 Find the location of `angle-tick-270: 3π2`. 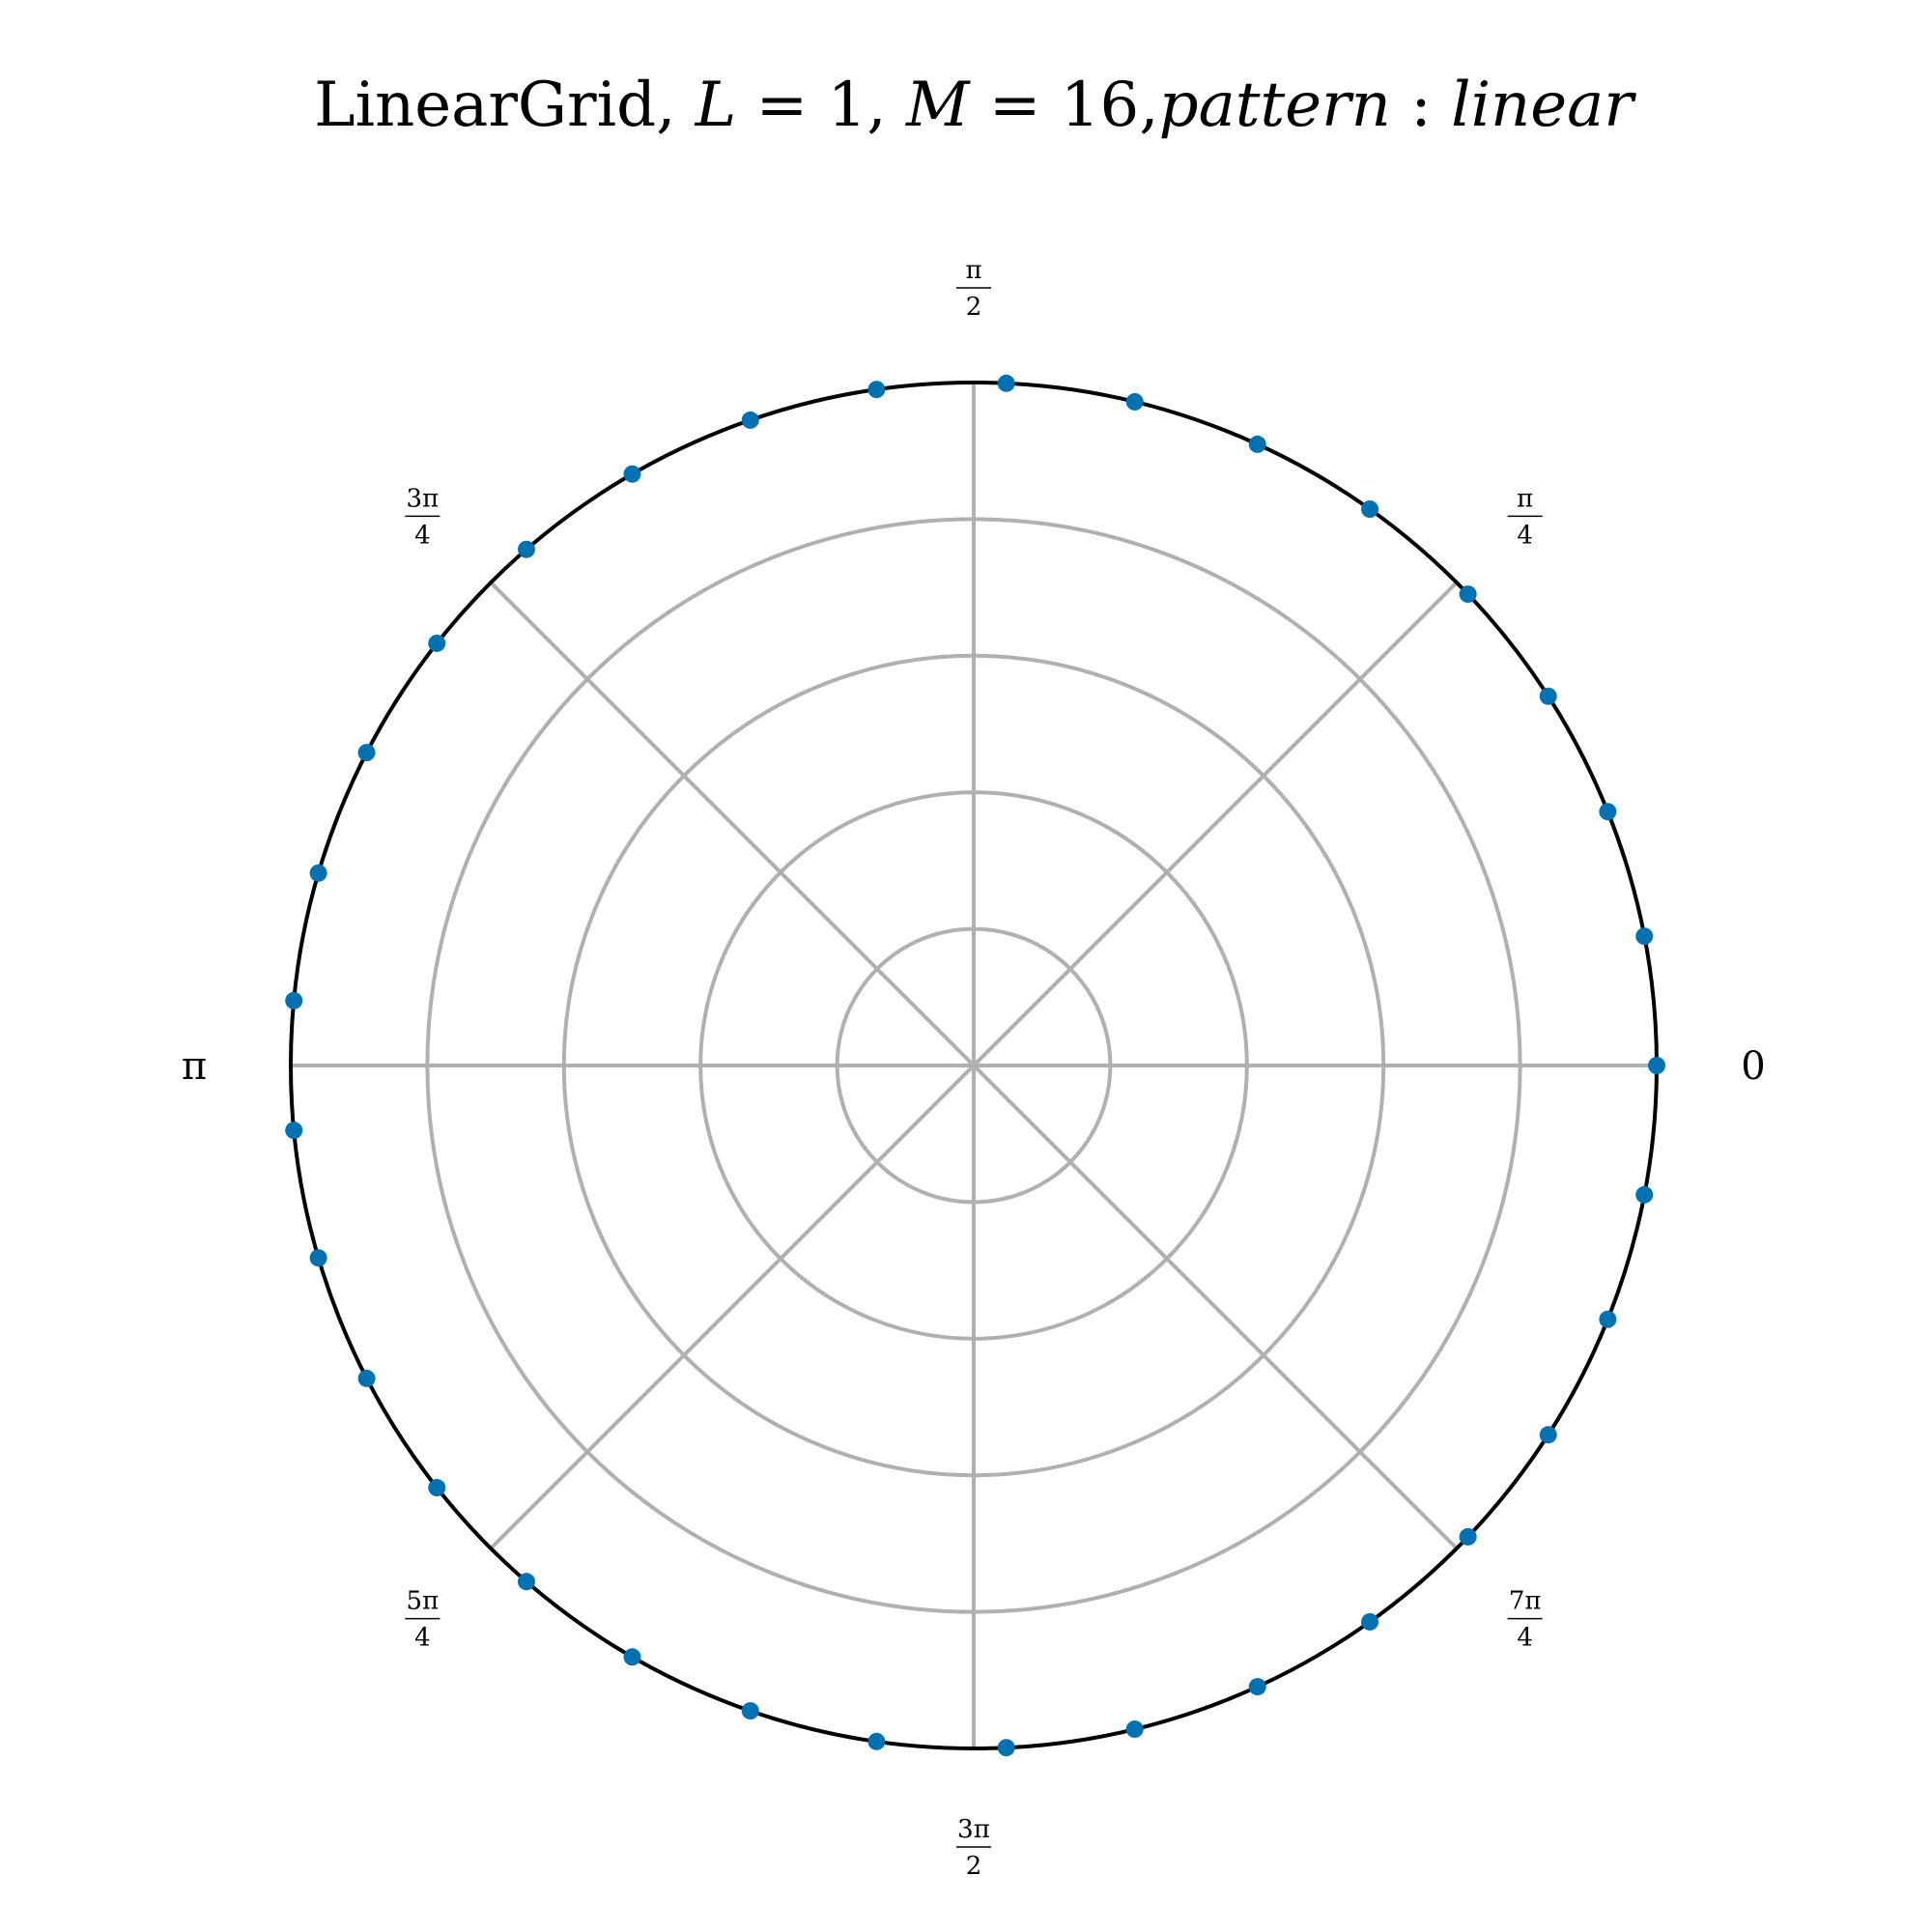

angle-tick-270: 3π2 is located at coordinates (973, 1848).